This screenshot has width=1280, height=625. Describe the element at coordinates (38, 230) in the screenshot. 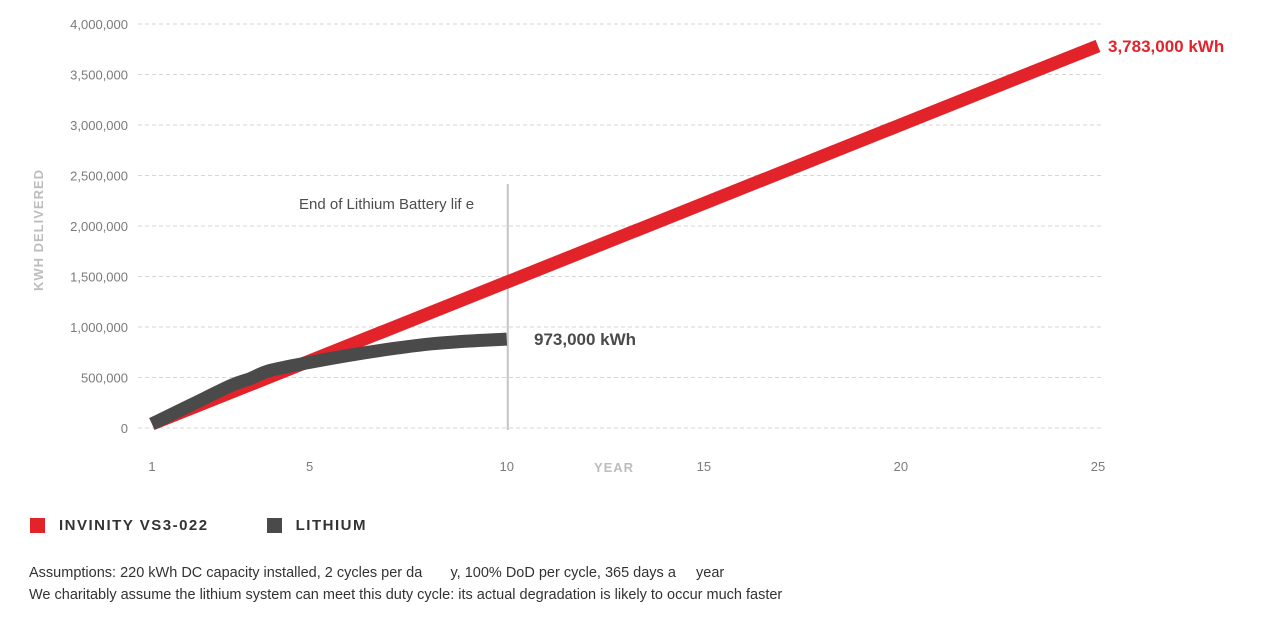

I see `y-axis-label: KWH DELIVERED` at that location.